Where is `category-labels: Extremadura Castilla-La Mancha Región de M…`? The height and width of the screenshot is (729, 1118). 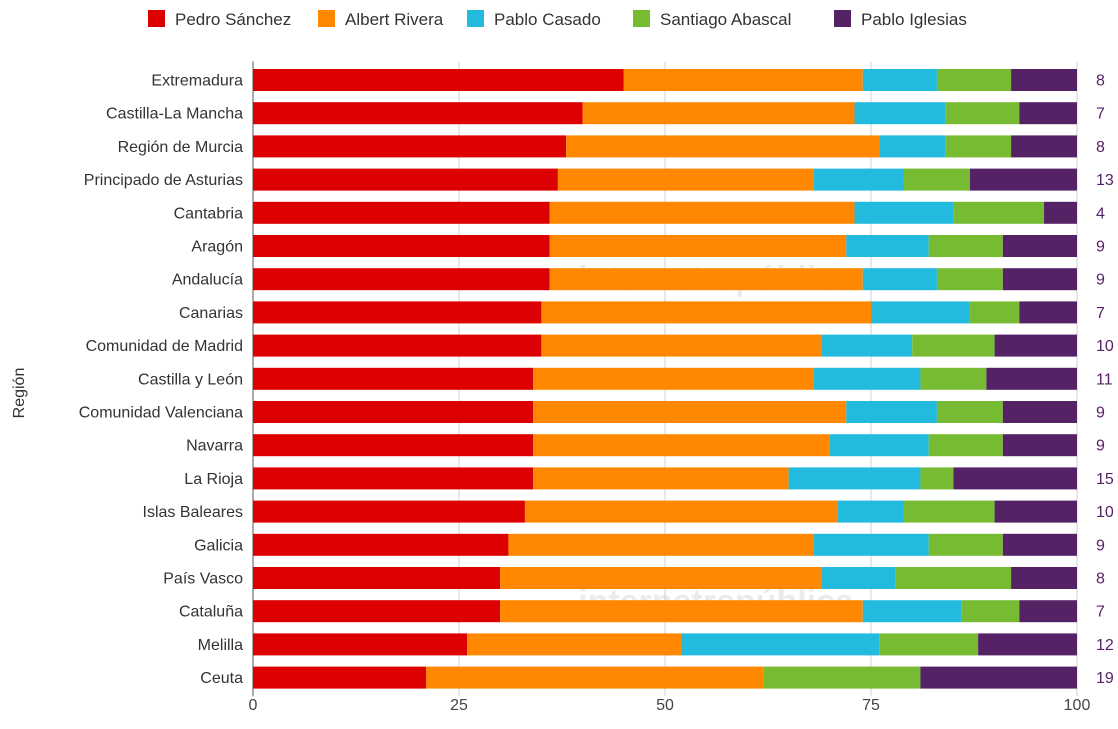
category-labels: Extremadura Castilla-La Mancha Región de M… is located at coordinates (161, 380).